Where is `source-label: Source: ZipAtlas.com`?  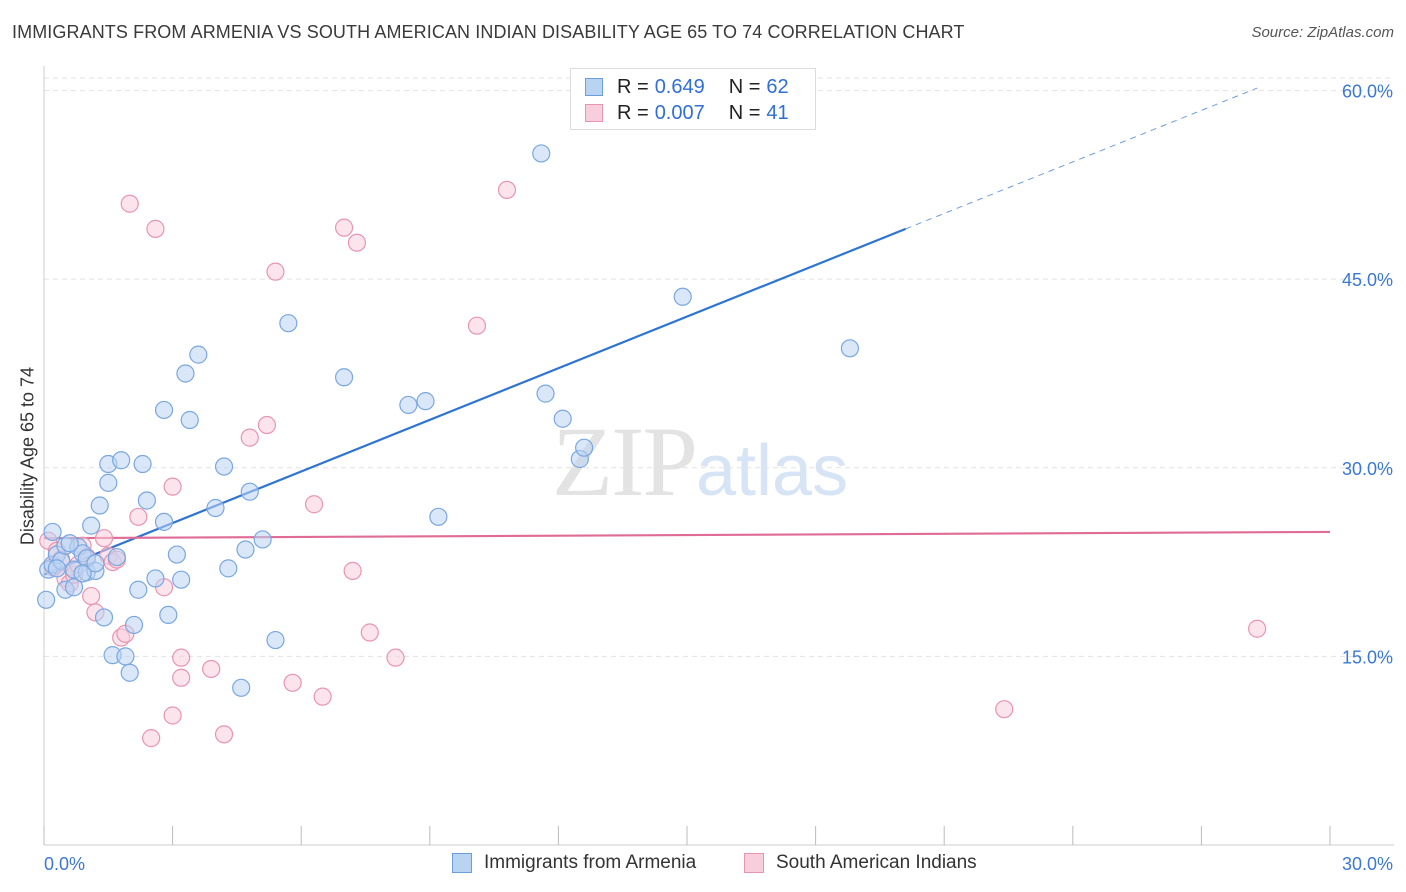
source-label: Source: ZipAtlas.com is located at coordinates (1322, 32).